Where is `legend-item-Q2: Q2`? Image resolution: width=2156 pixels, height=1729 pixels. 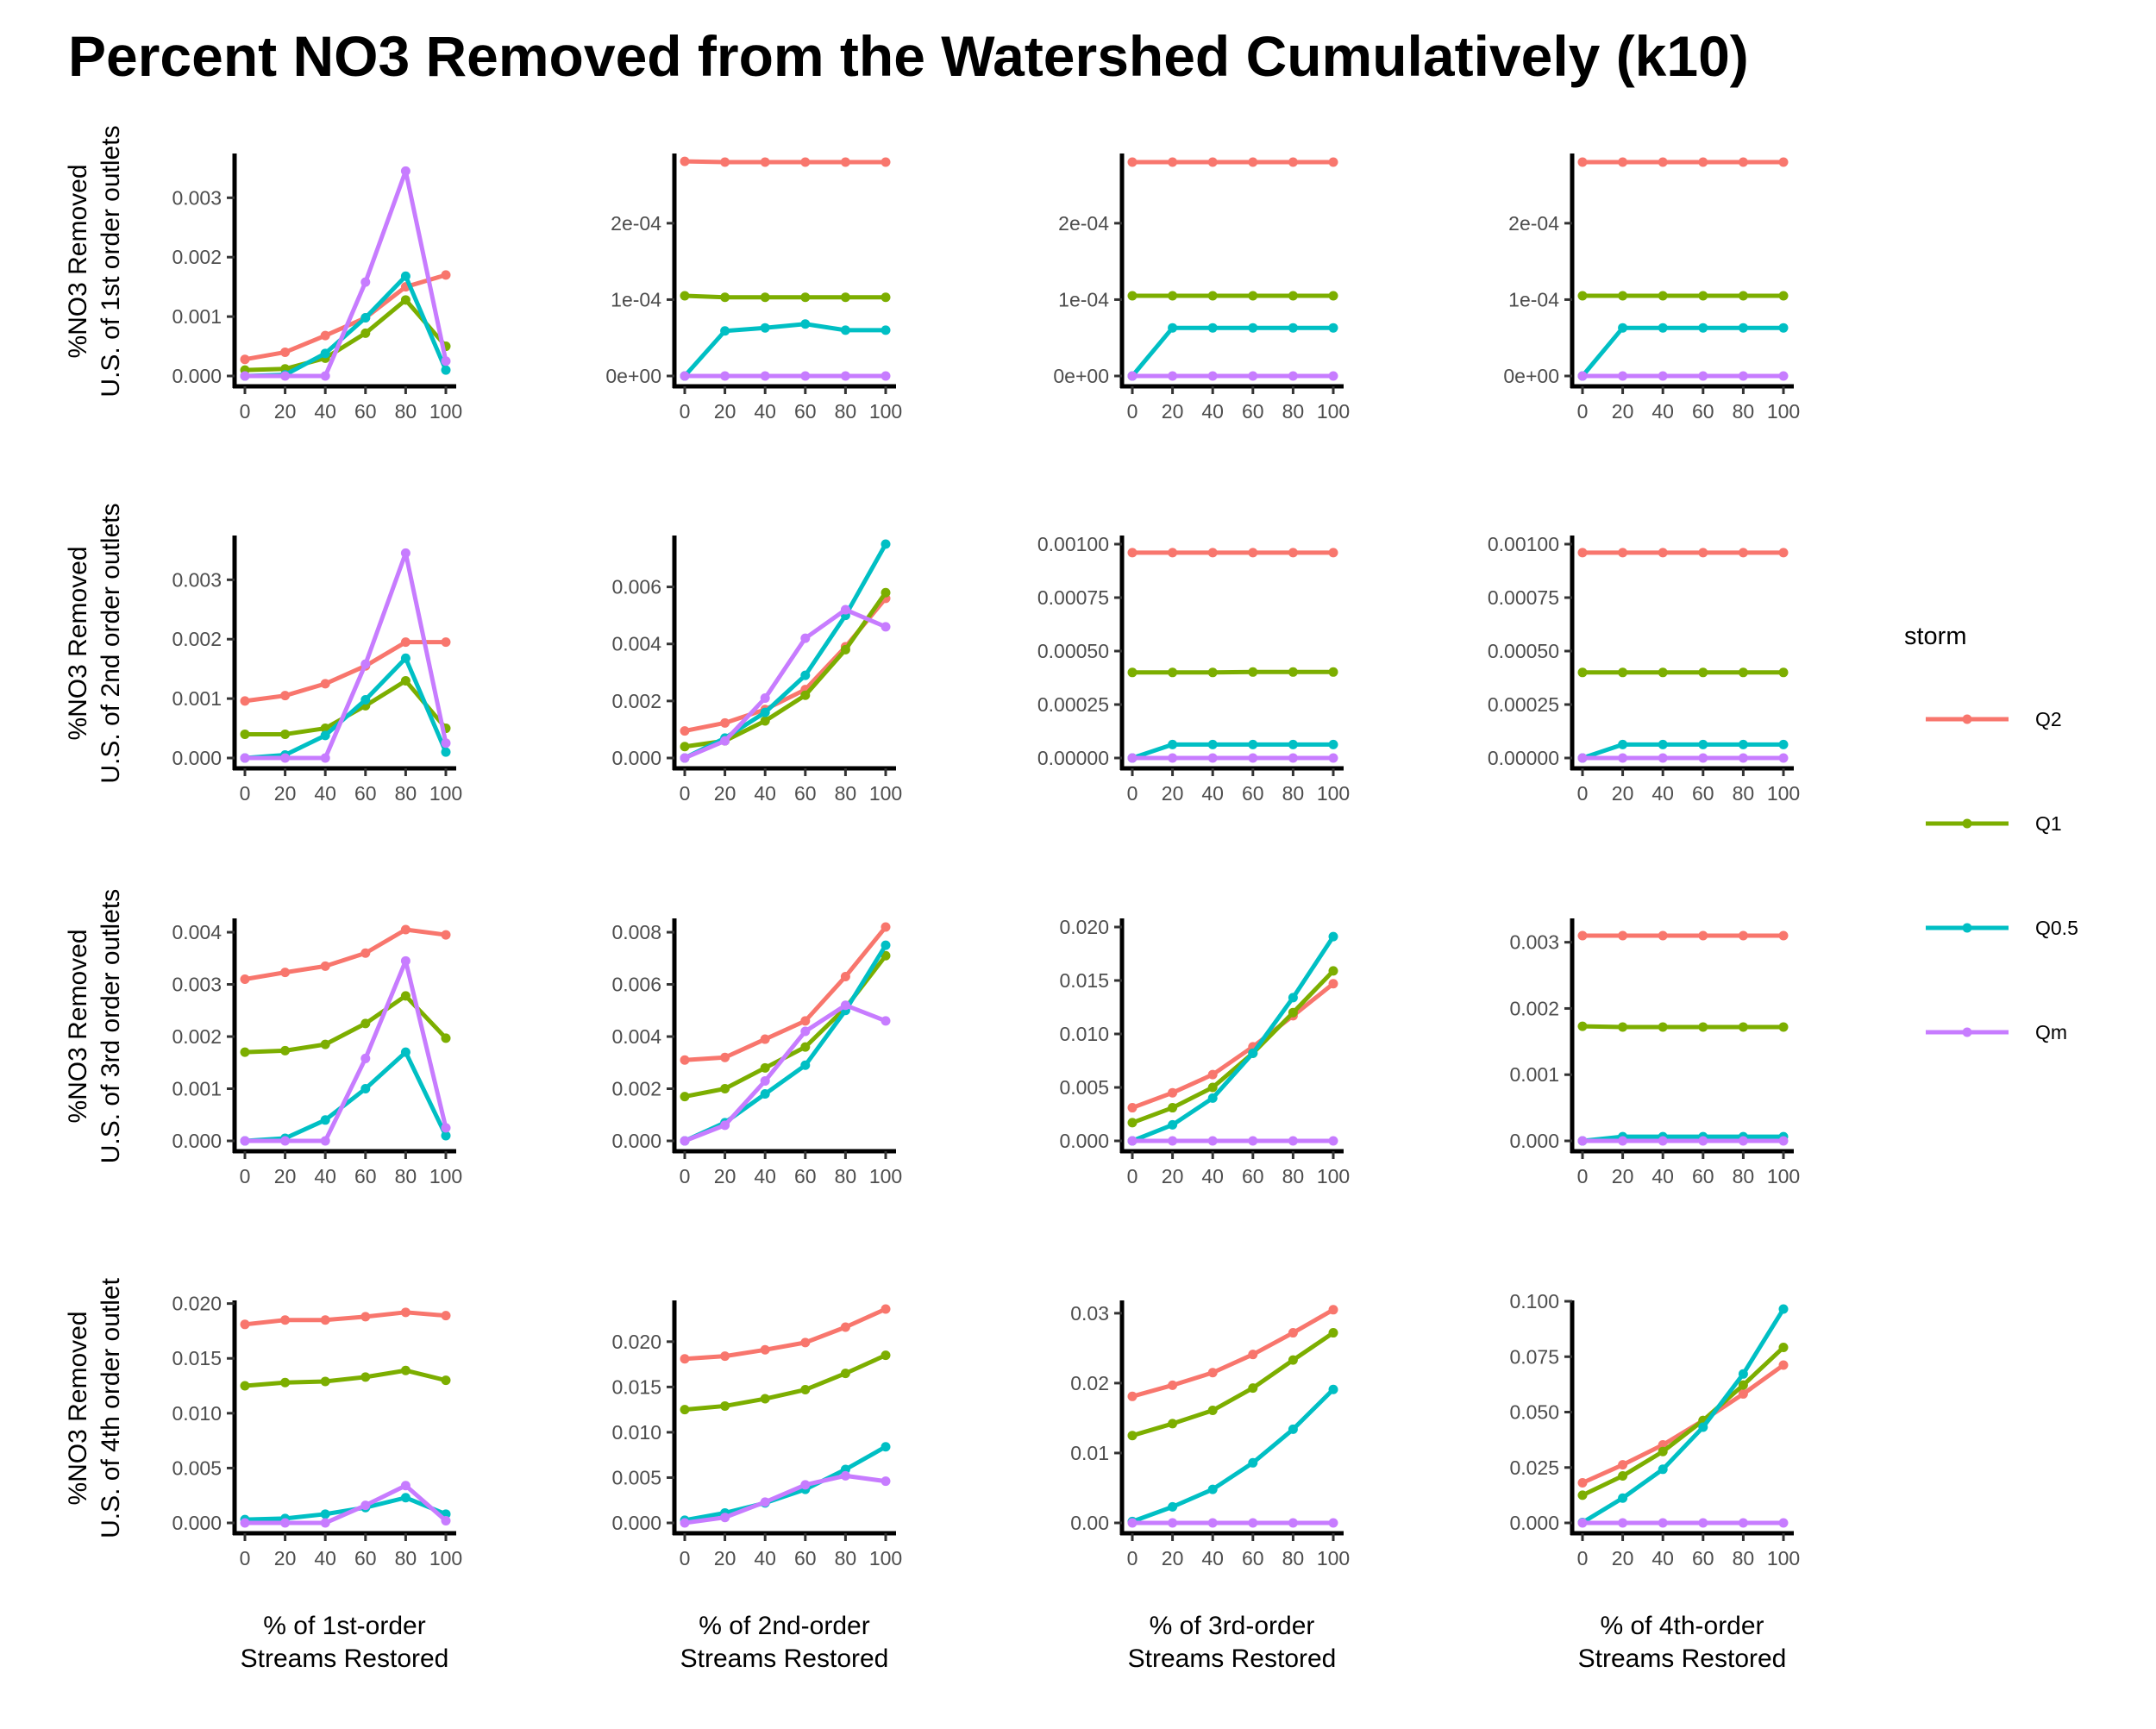 legend-item-Q2: Q2 is located at coordinates (1994, 719).